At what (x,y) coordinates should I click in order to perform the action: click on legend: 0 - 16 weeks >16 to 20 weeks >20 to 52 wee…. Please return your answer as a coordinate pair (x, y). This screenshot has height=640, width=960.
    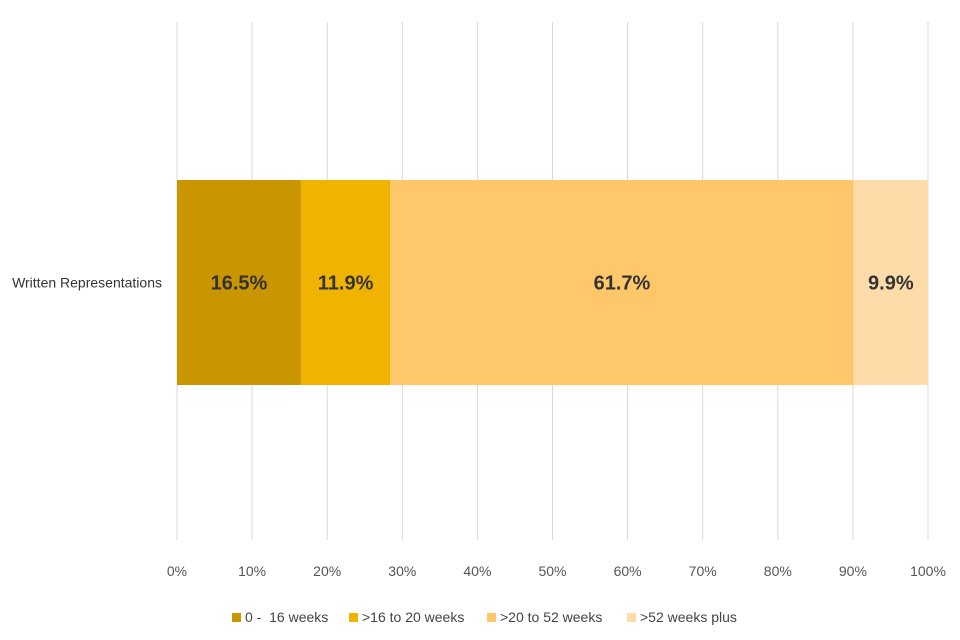
    Looking at the image, I should click on (484, 617).